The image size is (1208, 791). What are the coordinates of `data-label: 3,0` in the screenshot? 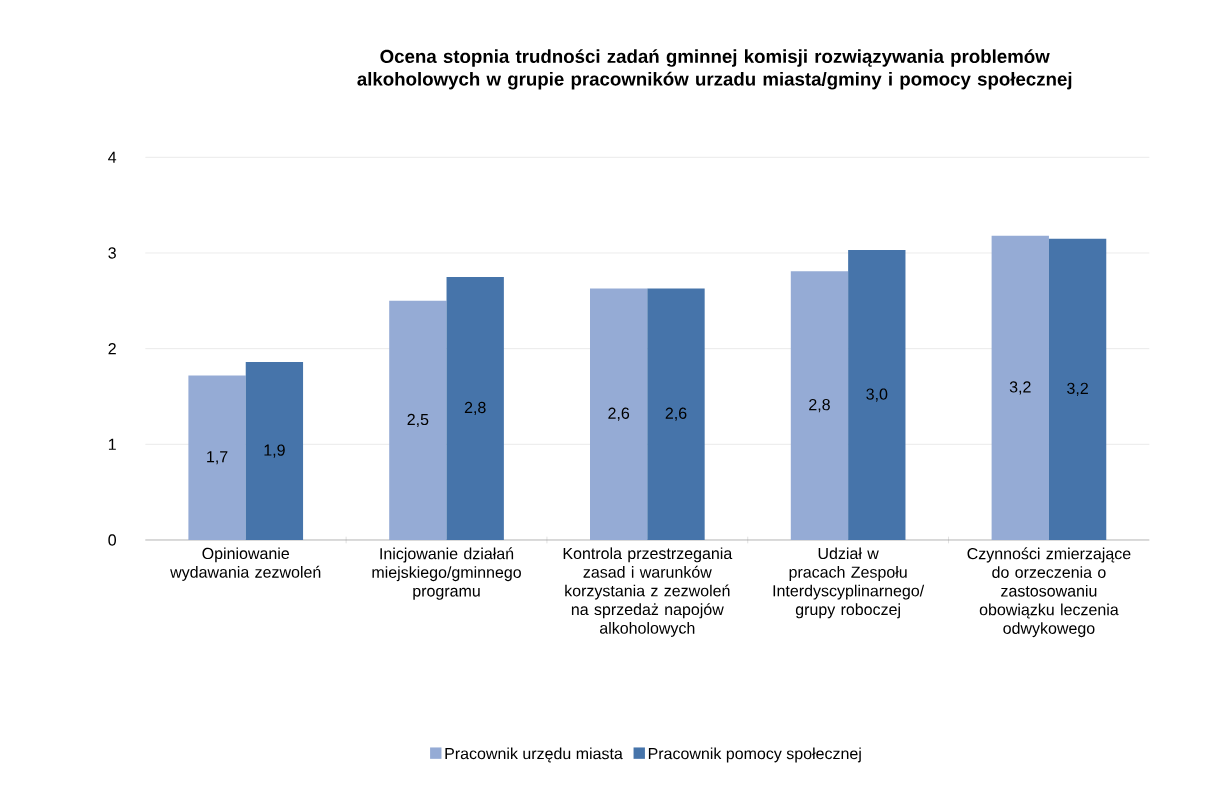 It's located at (877, 395).